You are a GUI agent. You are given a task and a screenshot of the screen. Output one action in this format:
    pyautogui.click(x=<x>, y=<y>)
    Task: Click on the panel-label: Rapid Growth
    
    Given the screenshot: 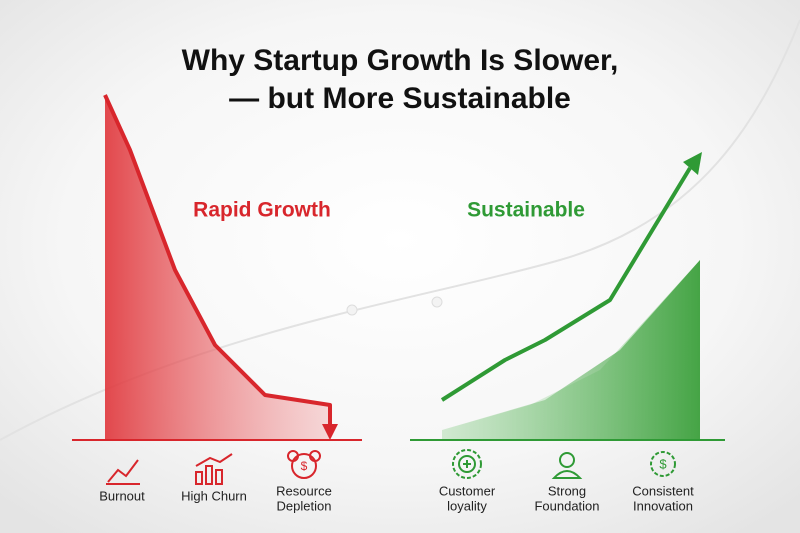 What is the action you would take?
    pyautogui.click(x=262, y=210)
    